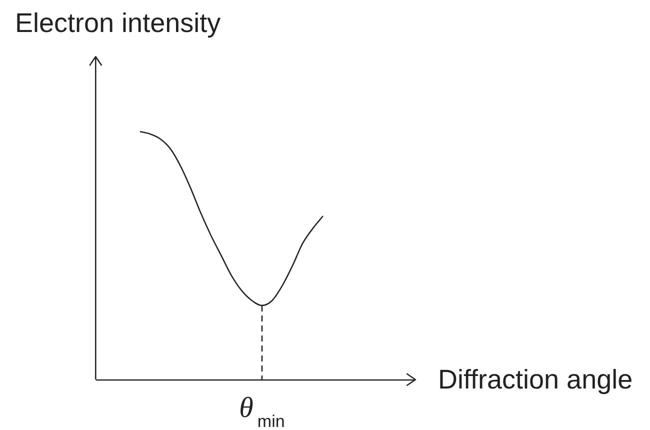  Describe the element at coordinates (118, 23) in the screenshot. I see `y-axis-title: Electron intensity` at that location.